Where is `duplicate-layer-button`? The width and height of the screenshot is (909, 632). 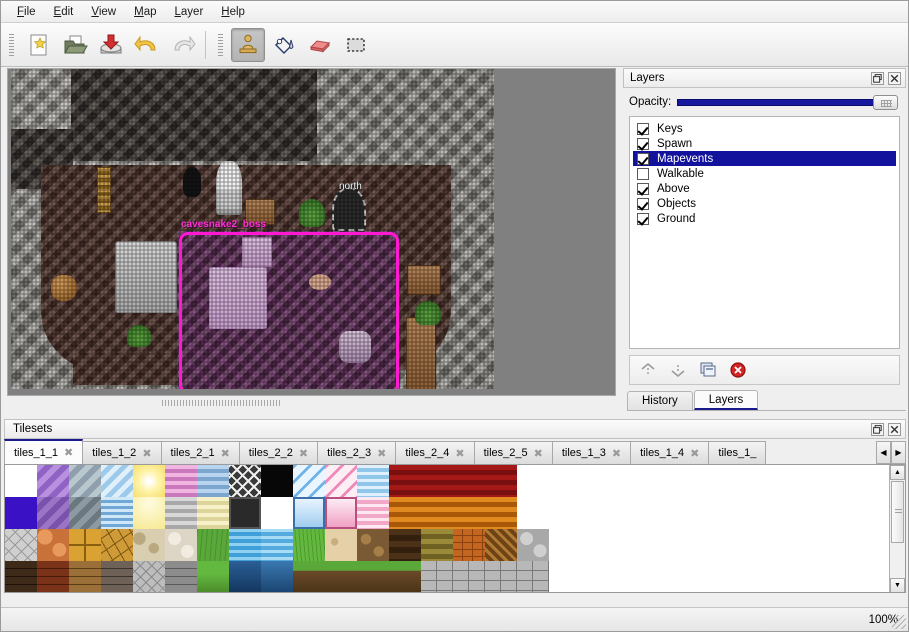
duplicate-layer-button is located at coordinates (708, 370).